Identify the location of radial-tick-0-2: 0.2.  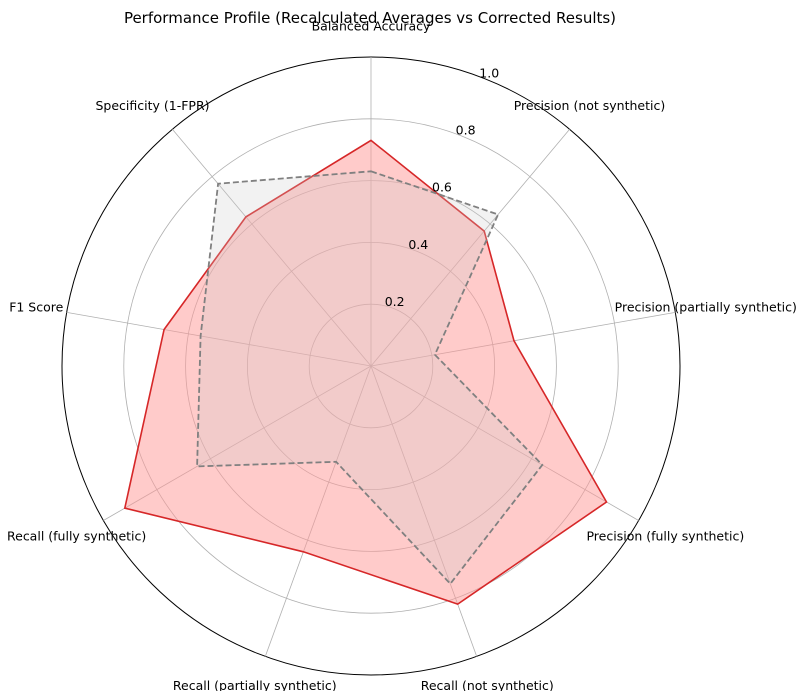
(395, 301).